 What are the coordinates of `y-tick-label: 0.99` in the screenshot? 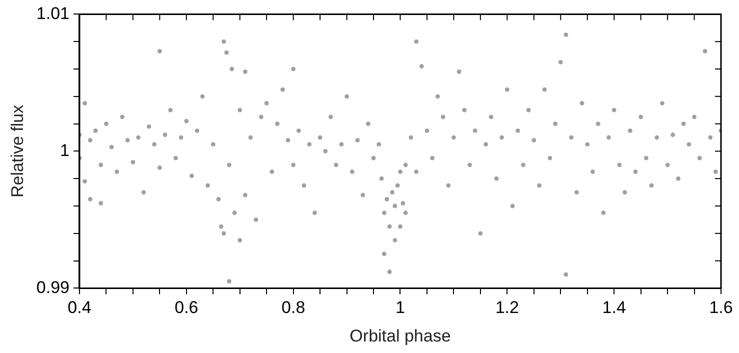 It's located at (53, 287).